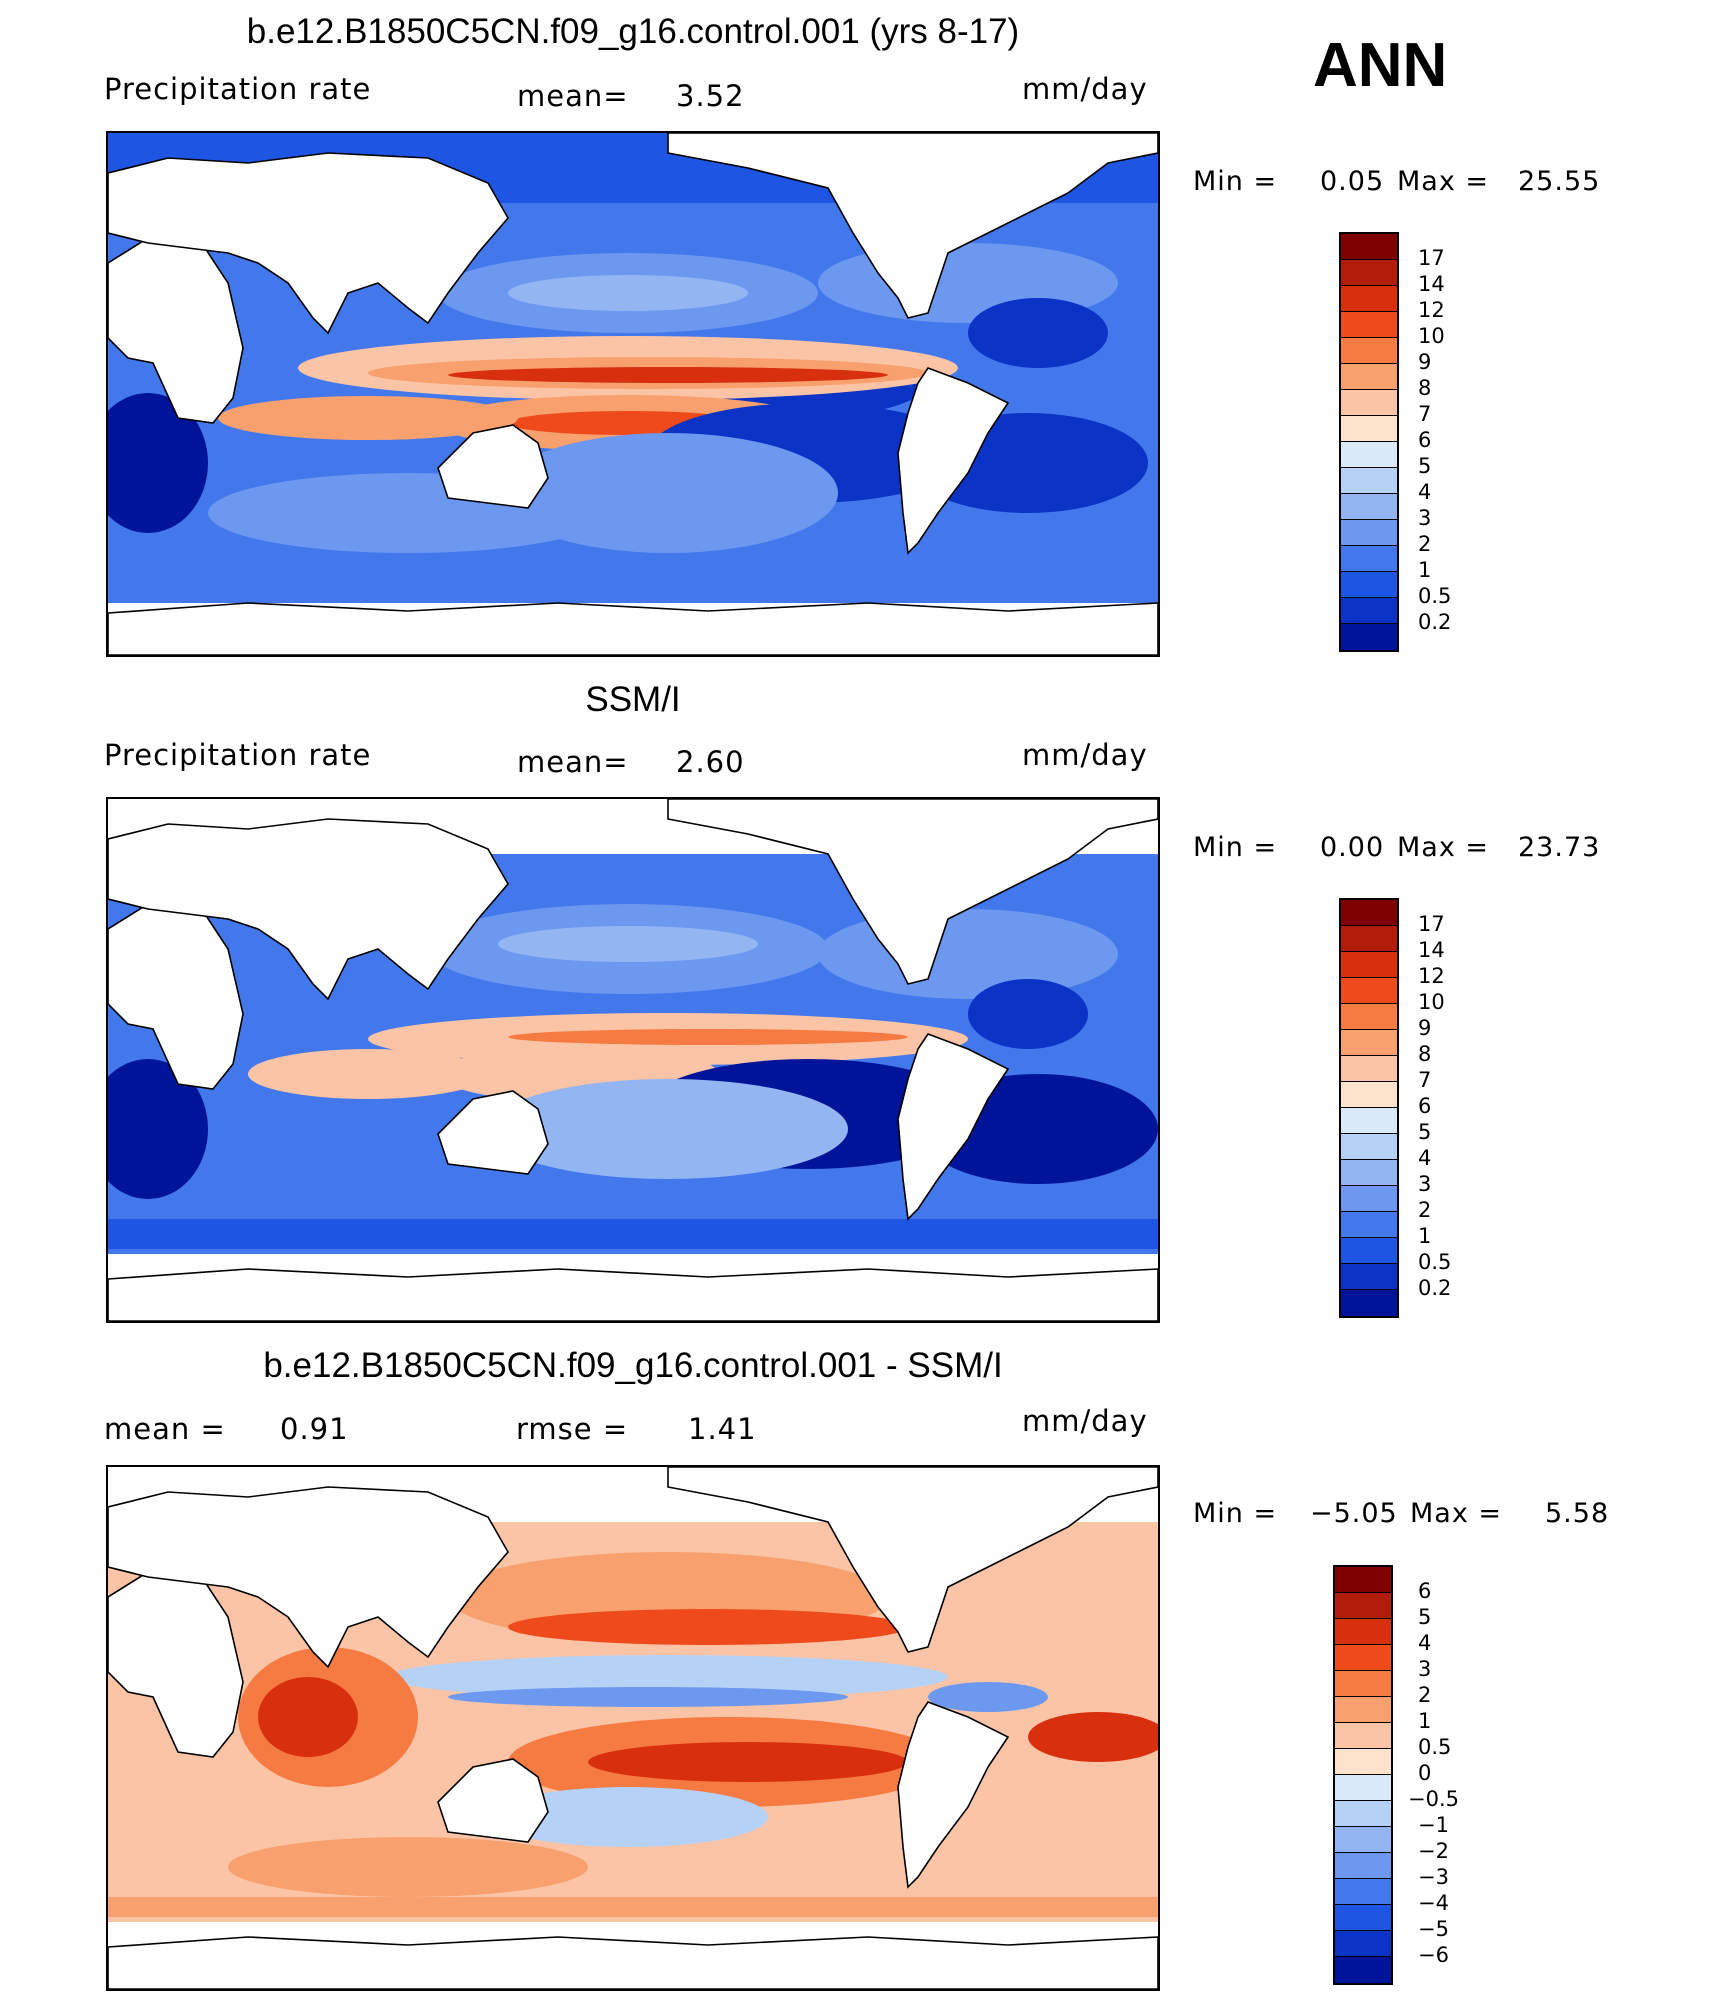 Image resolution: width=1710 pixels, height=1997 pixels. Describe the element at coordinates (1425, 414) in the screenshot. I see `colorbar-label: 7` at that location.